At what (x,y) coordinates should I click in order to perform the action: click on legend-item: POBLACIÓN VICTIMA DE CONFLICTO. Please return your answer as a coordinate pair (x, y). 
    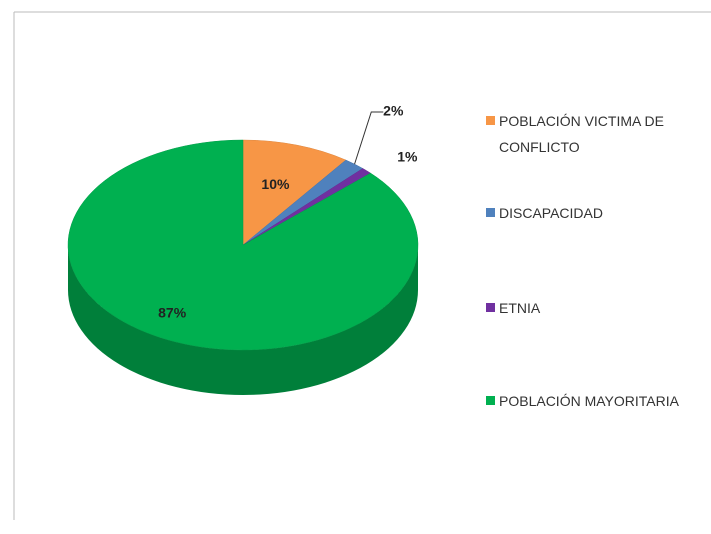
    Looking at the image, I should click on (593, 134).